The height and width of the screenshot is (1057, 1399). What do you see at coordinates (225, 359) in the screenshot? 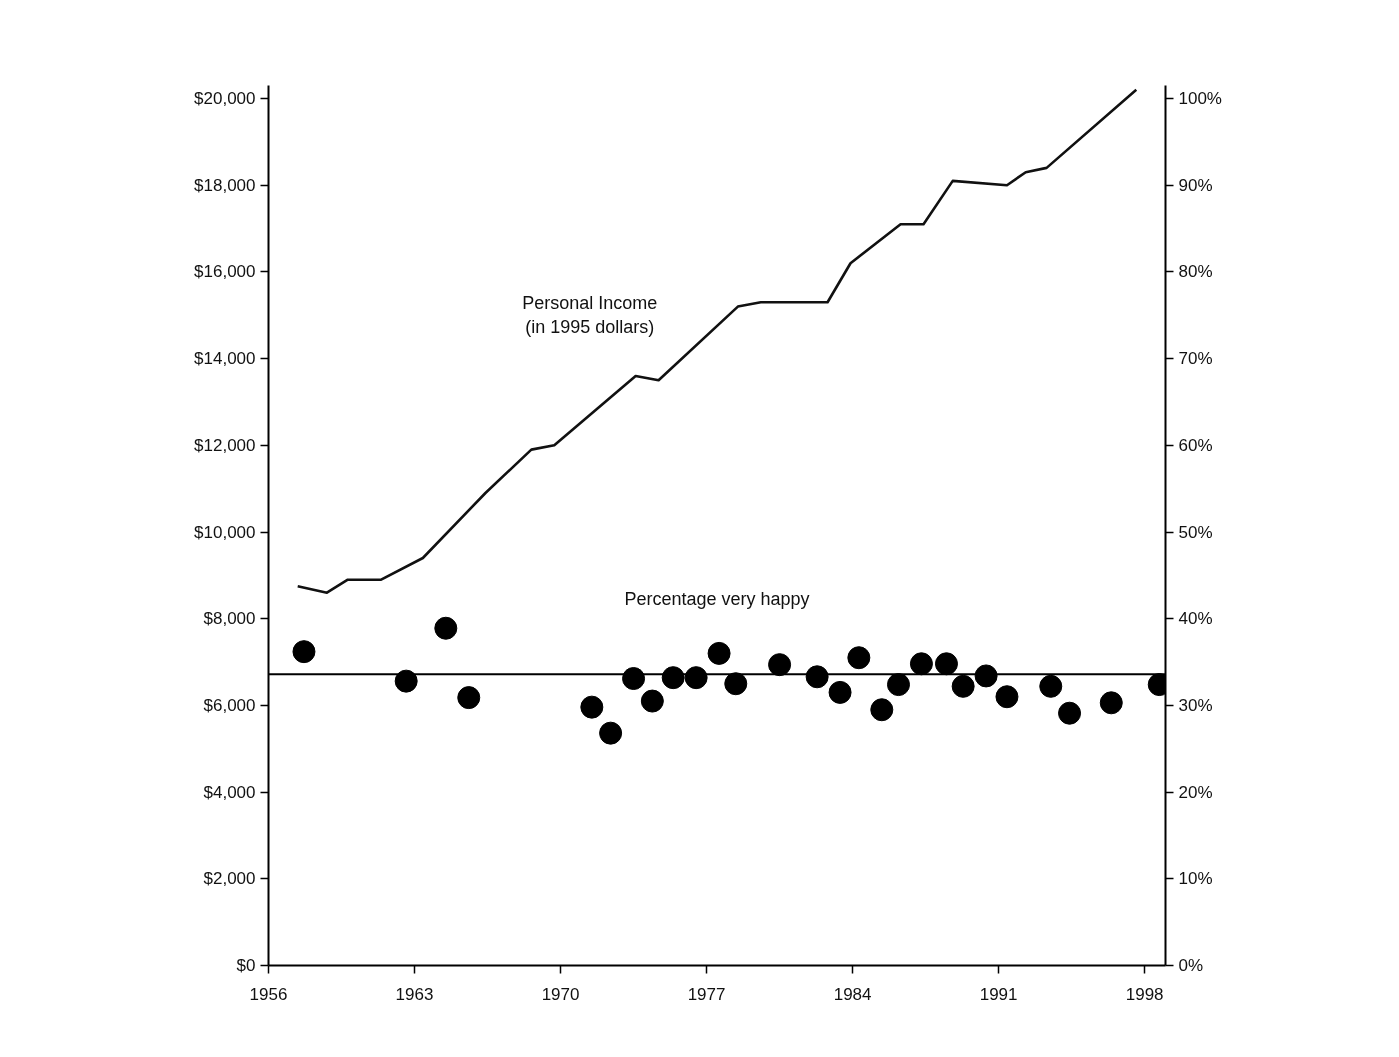
I see `y-tick-label: $14,000` at bounding box center [225, 359].